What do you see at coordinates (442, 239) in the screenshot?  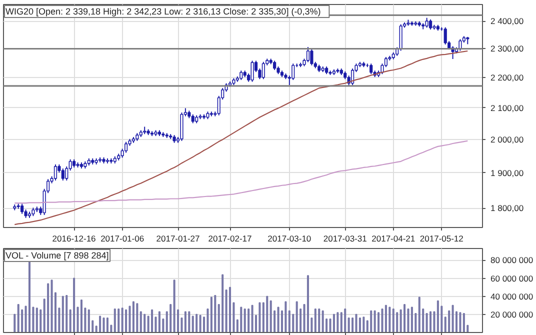 I see `x-tick-label: 2017-05-12` at bounding box center [442, 239].